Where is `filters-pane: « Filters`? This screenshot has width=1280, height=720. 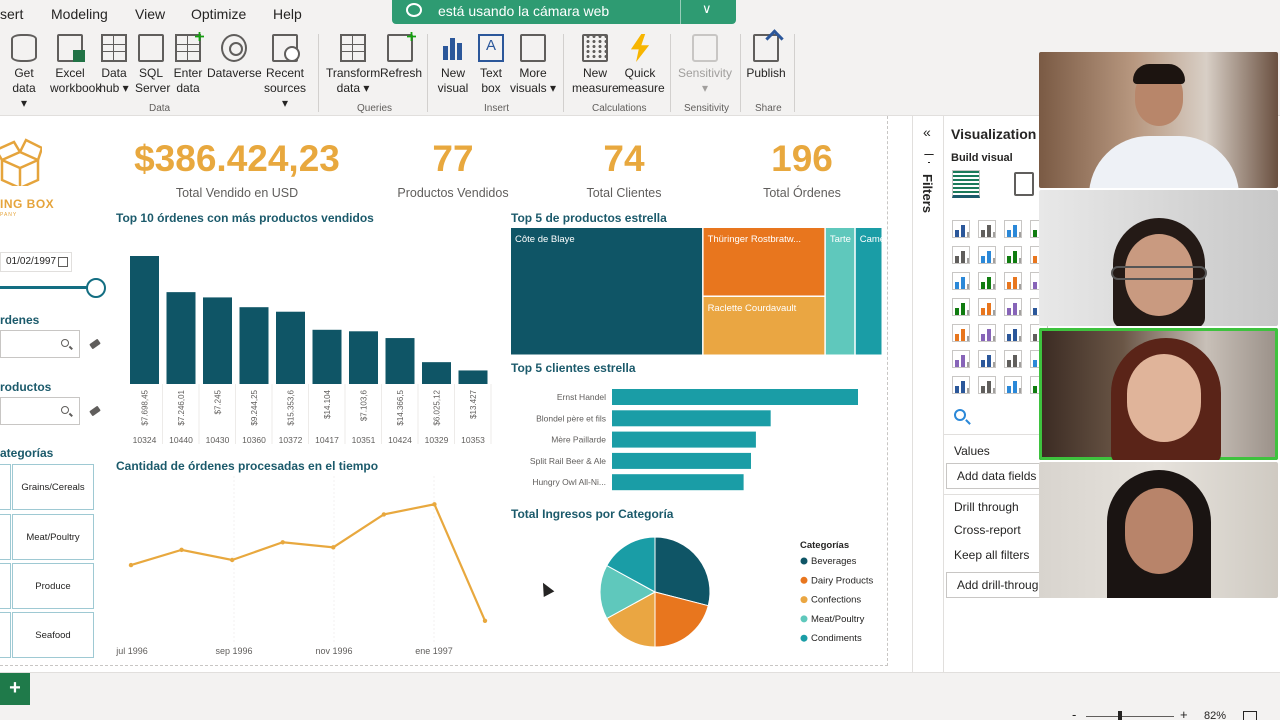 filters-pane: « Filters is located at coordinates (928, 394).